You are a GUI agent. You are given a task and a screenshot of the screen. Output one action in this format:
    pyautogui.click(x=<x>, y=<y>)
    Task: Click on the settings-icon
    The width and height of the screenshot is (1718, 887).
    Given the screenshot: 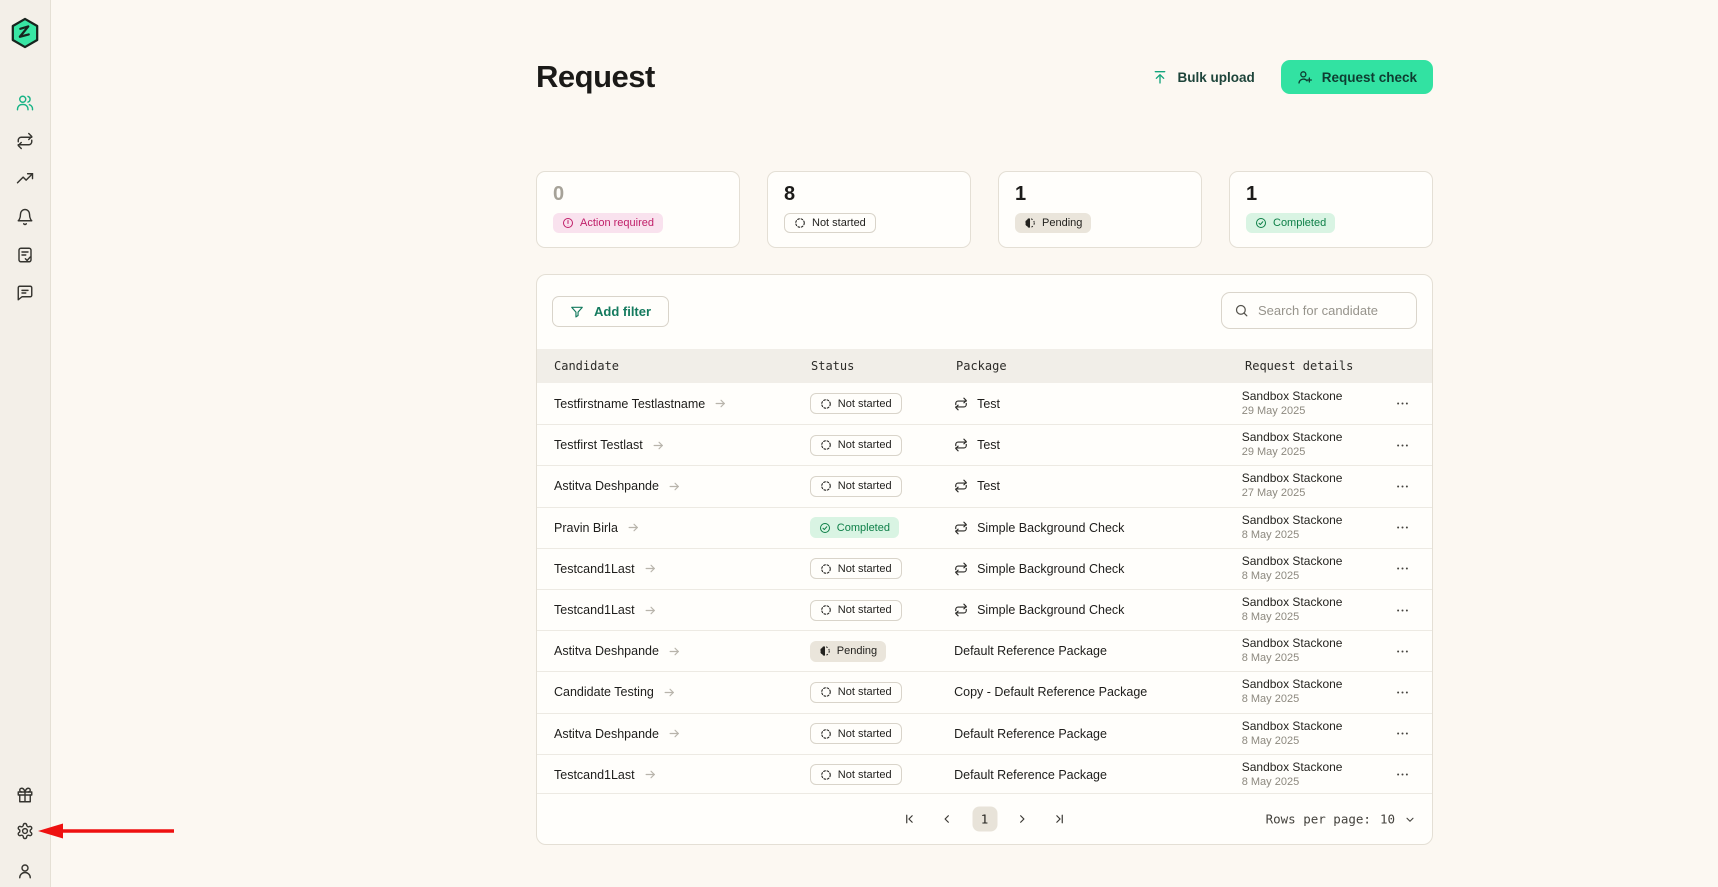 What is the action you would take?
    pyautogui.click(x=25, y=831)
    